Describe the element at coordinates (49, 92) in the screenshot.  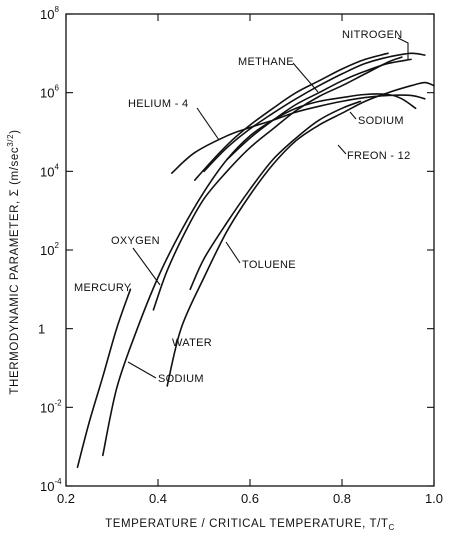
I see `y-tick-label: 10⁶` at that location.